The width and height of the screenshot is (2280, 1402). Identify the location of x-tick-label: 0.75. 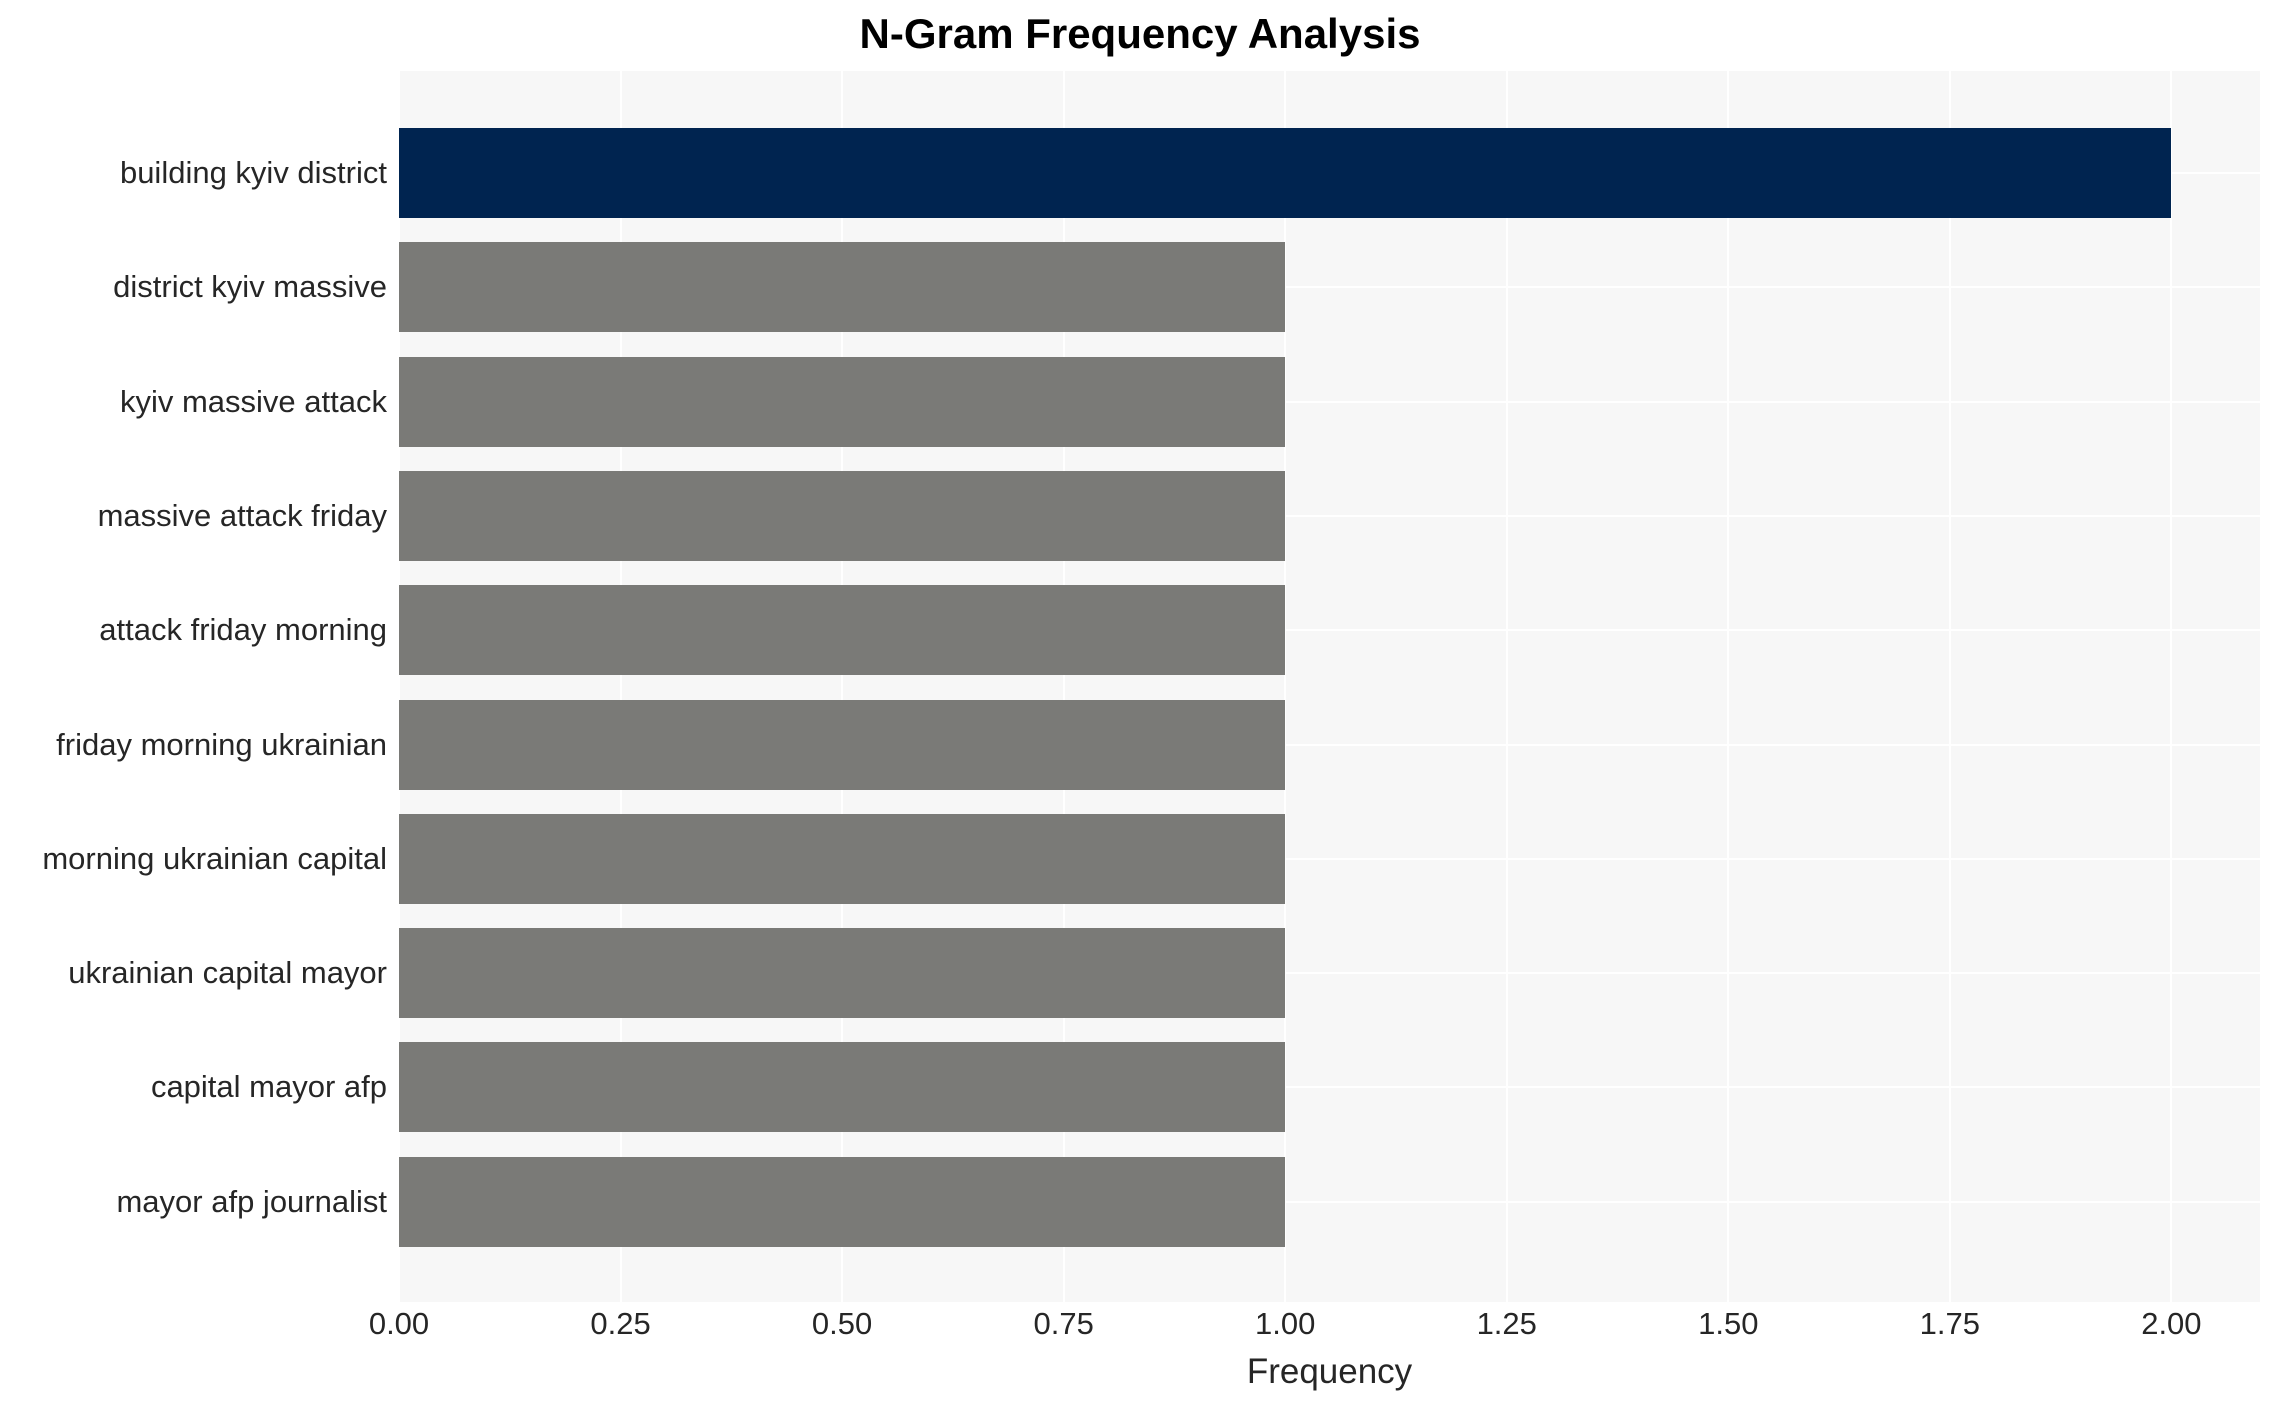
(1063, 1323).